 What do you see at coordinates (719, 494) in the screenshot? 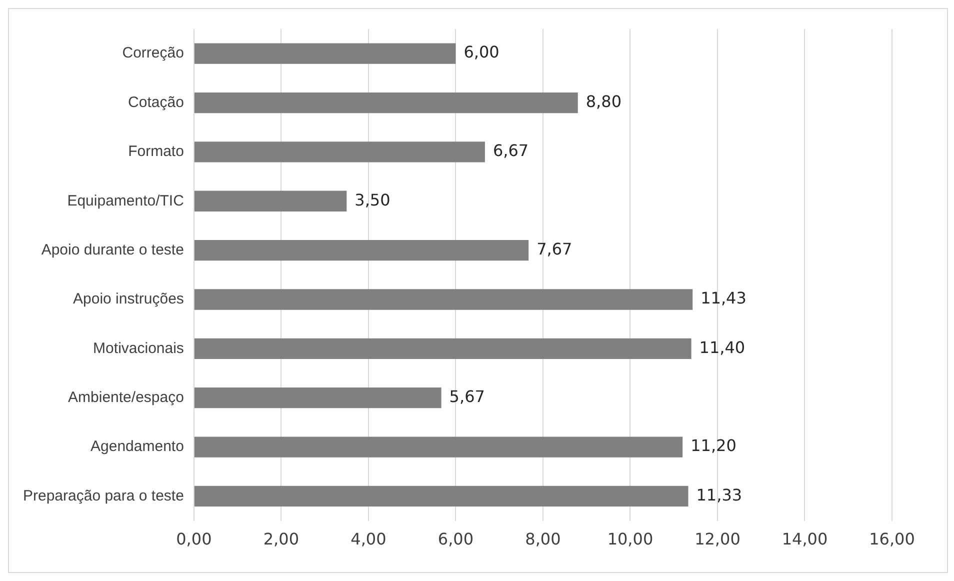
I see `data-label: 11,33` at bounding box center [719, 494].